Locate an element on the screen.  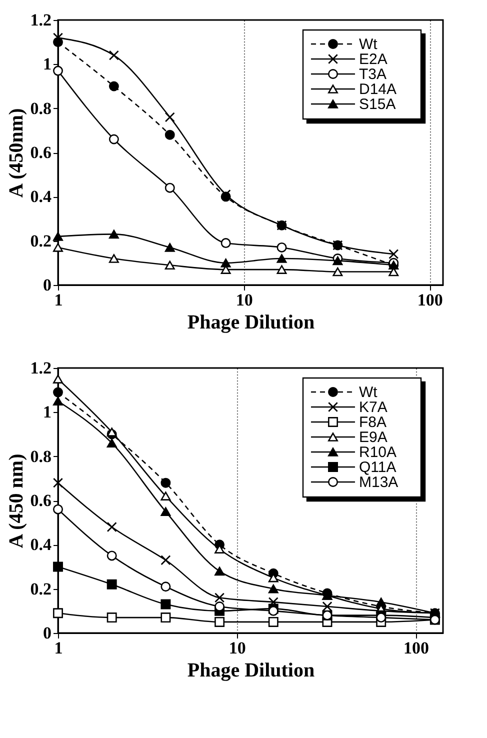
legend-label: M13A is located at coordinates (378, 482).